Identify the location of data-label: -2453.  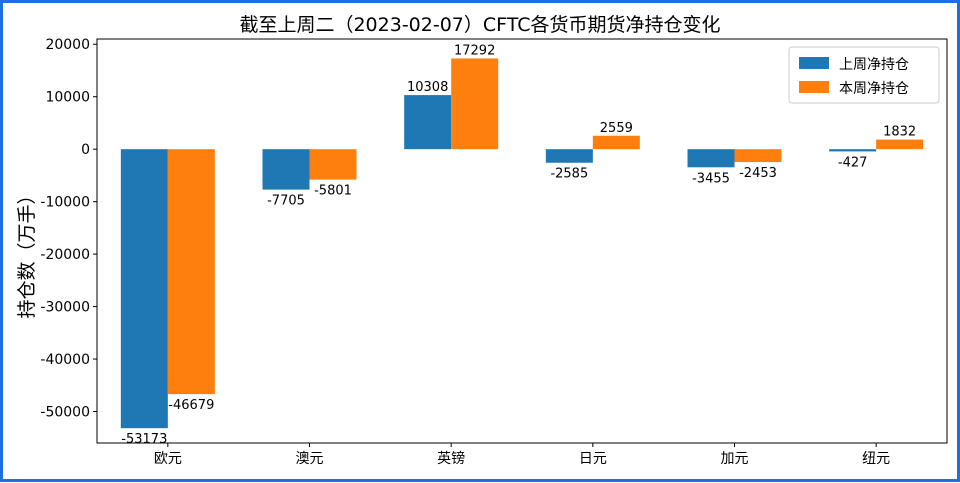
(758, 173).